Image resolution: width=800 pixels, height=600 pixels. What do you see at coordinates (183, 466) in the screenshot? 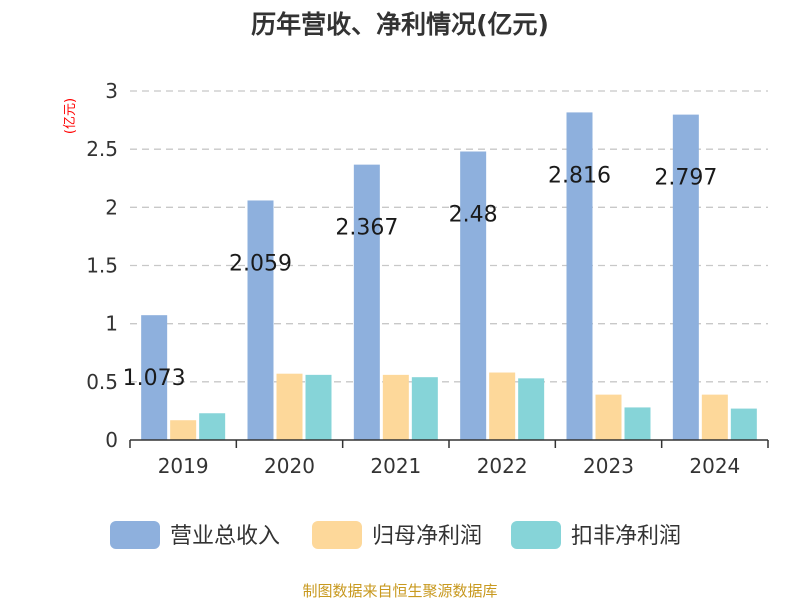
I see `x-tick-label: 2019` at bounding box center [183, 466].